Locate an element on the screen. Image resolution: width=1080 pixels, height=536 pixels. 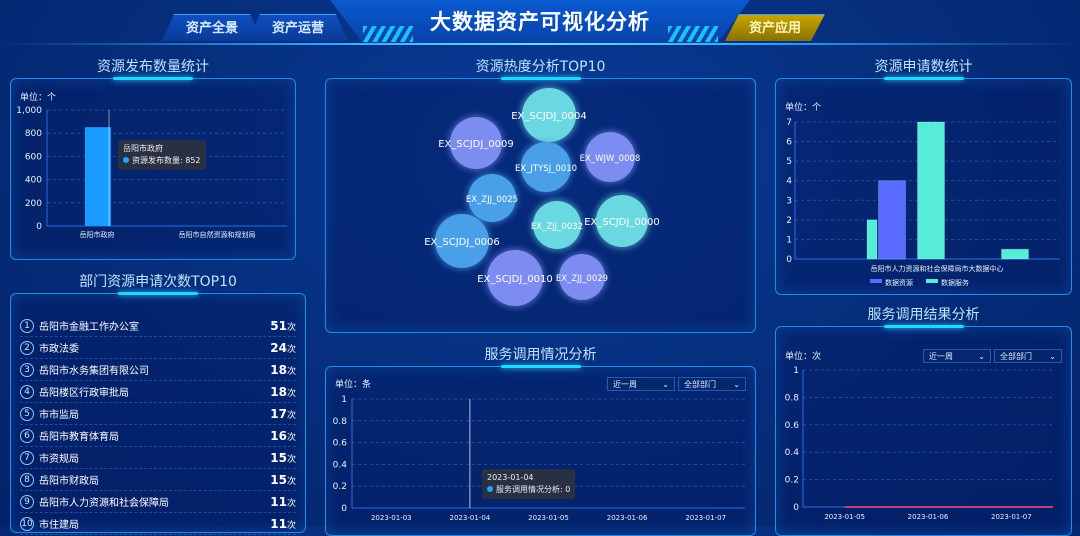
x-tick-label: 2023-01-04 is located at coordinates (470, 518).